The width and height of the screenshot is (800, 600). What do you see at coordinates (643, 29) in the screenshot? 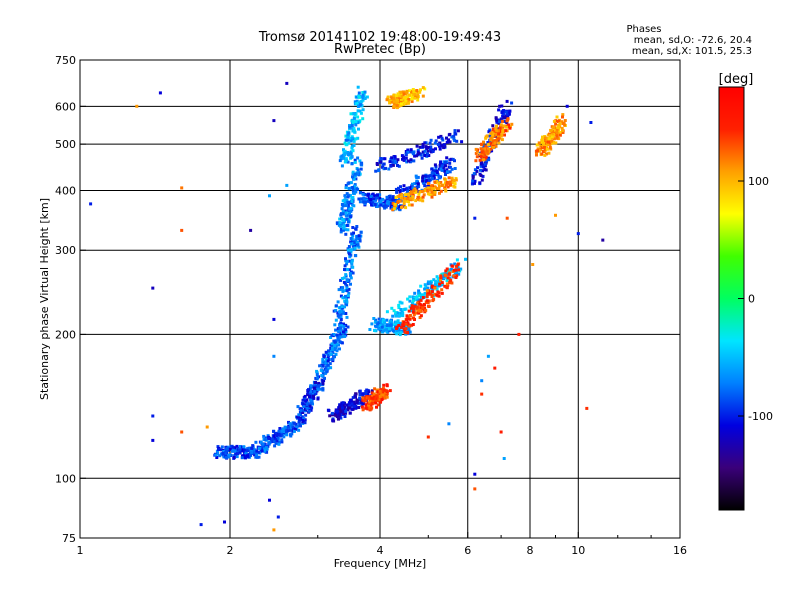
I see `stats-heading: Phases` at bounding box center [643, 29].